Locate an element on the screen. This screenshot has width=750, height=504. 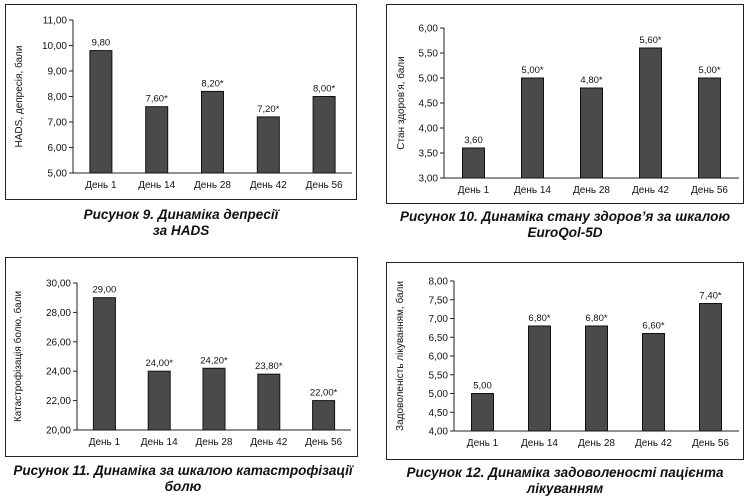
y-tick-label: 9,00 is located at coordinates (58, 72).